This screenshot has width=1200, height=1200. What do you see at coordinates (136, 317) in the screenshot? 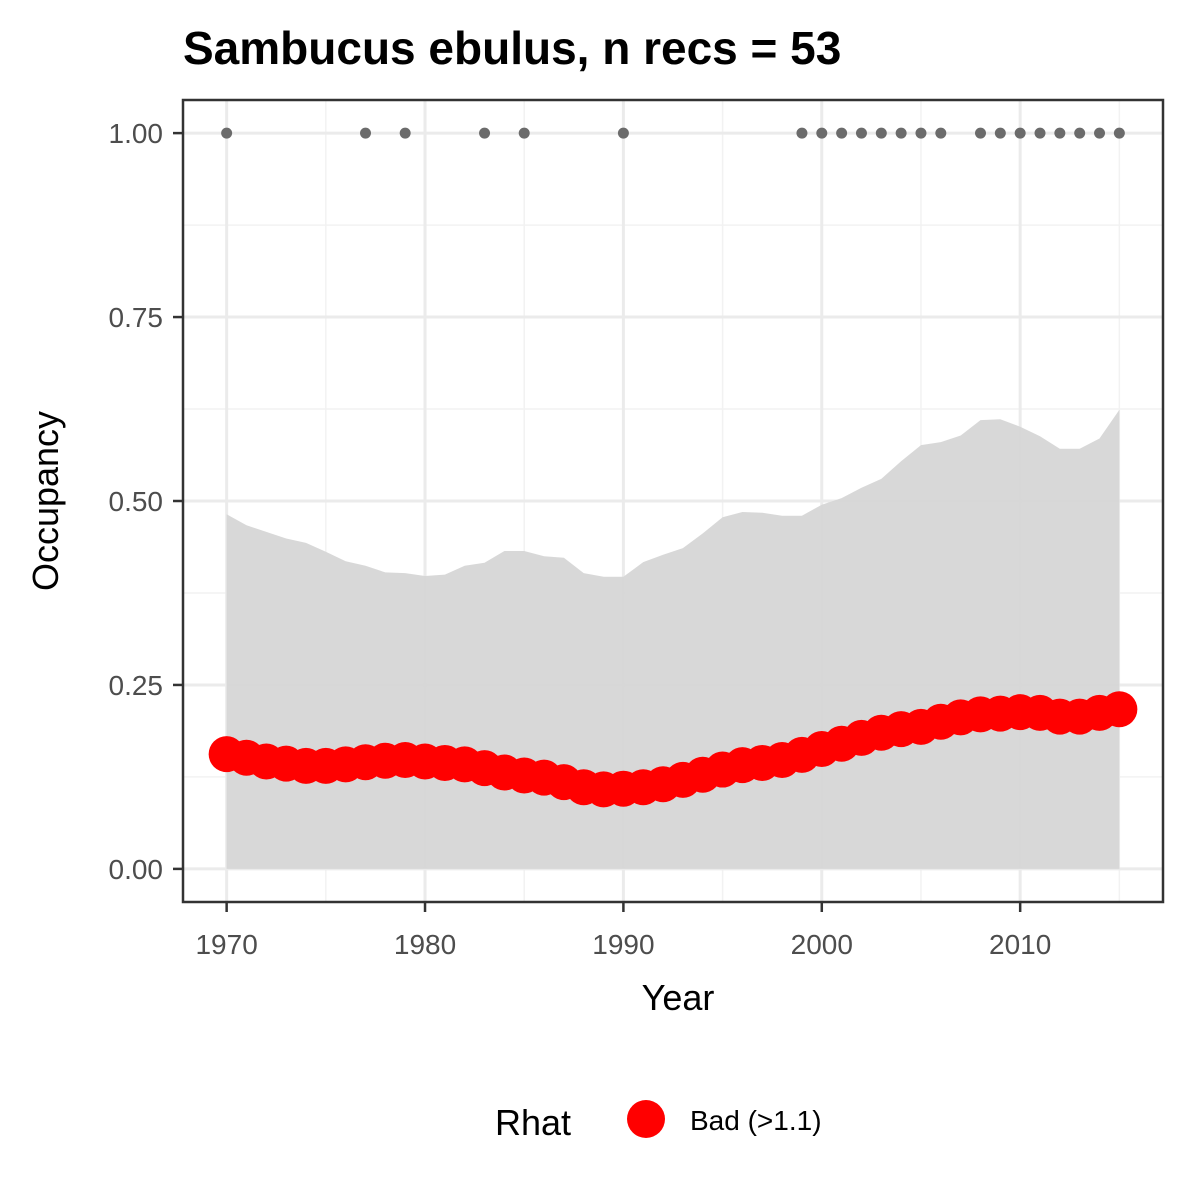
I see `y-tick-label: 0.75` at bounding box center [136, 317].